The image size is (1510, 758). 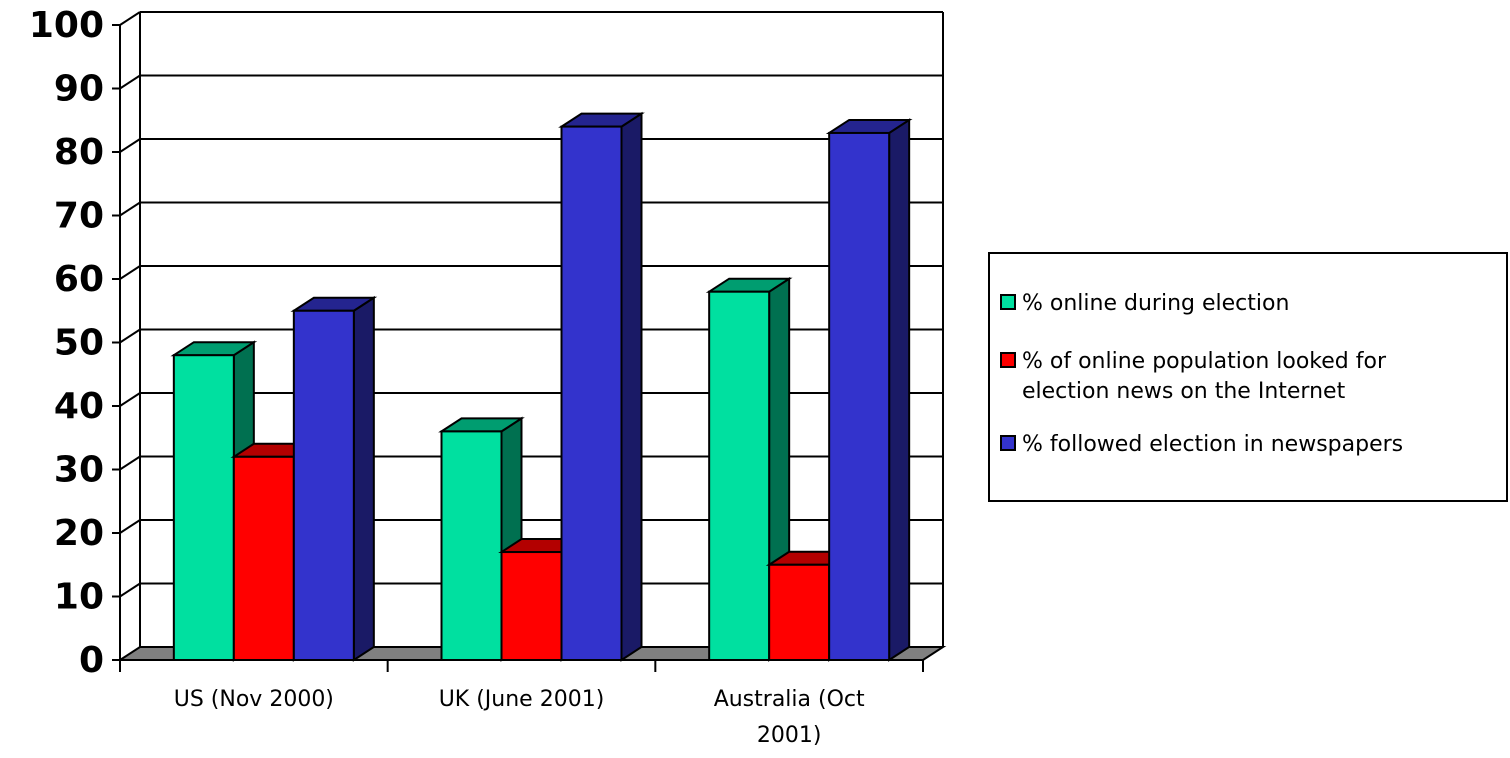 What do you see at coordinates (1204, 361) in the screenshot?
I see `legend-label-looked-news-line1: % of online population looked for` at bounding box center [1204, 361].